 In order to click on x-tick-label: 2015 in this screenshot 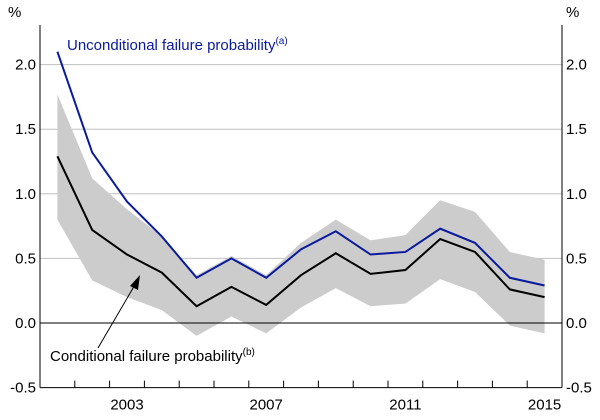, I will do `click(544, 405)`.